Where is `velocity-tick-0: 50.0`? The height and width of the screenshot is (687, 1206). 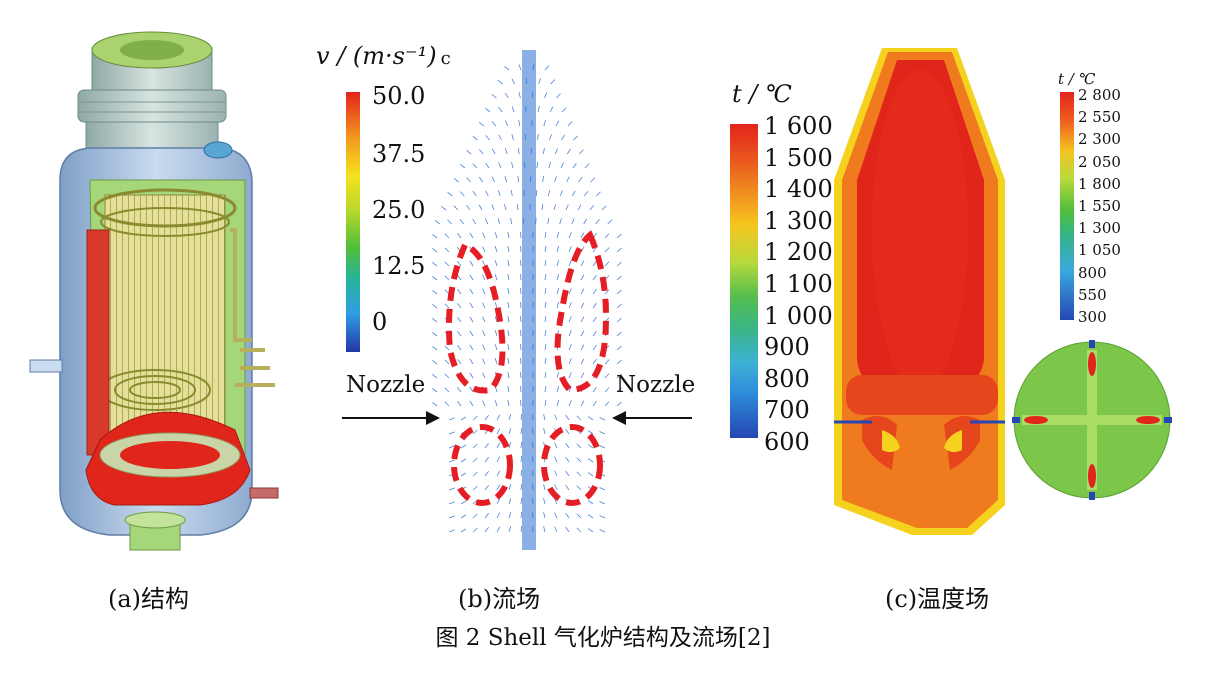
velocity-tick-0: 50.0 is located at coordinates (399, 96).